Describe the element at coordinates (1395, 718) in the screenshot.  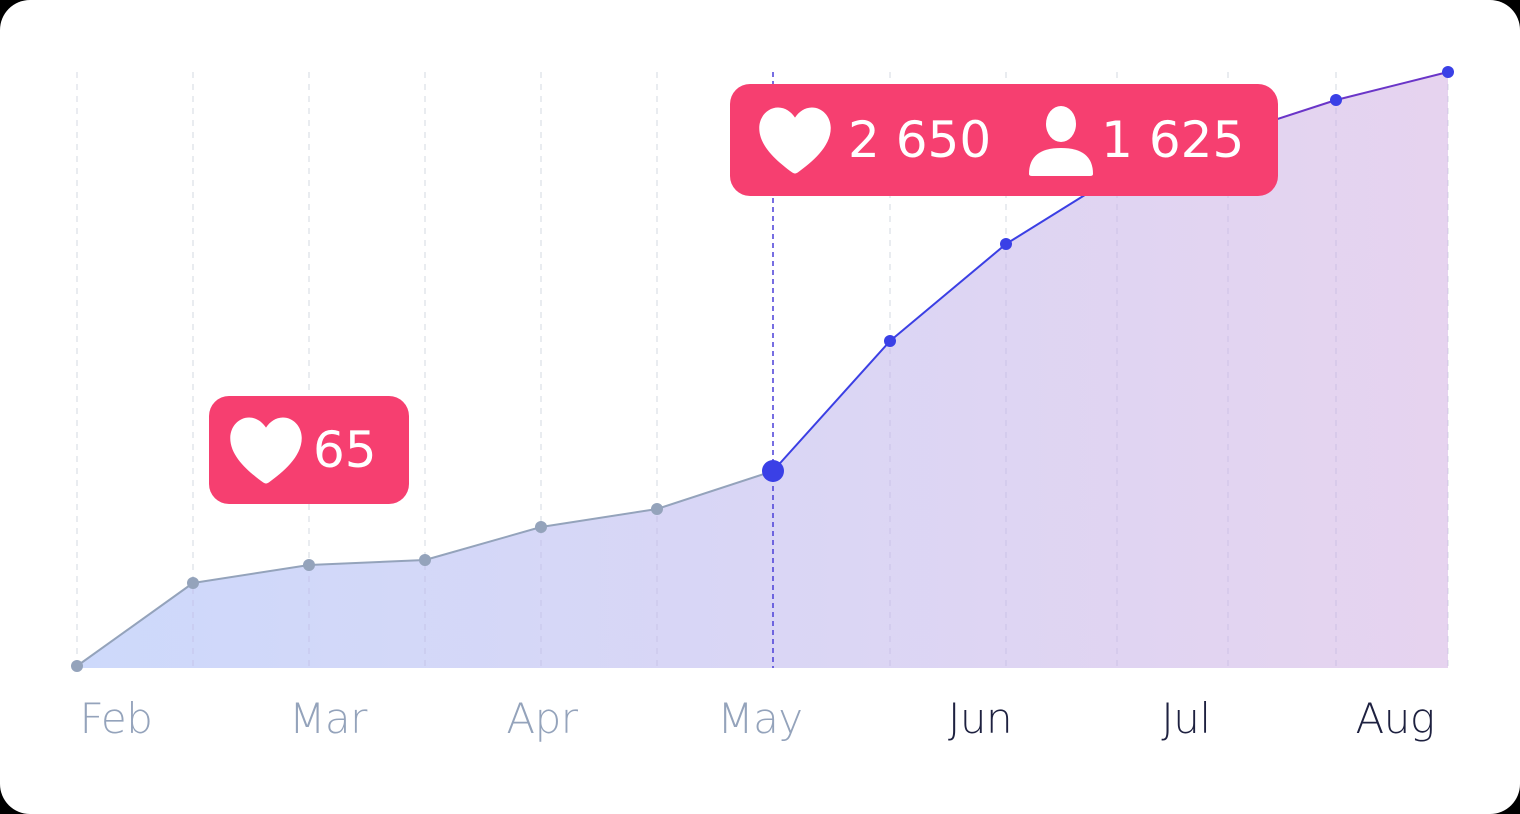
I see `x-axis-label-aug: Aug` at that location.